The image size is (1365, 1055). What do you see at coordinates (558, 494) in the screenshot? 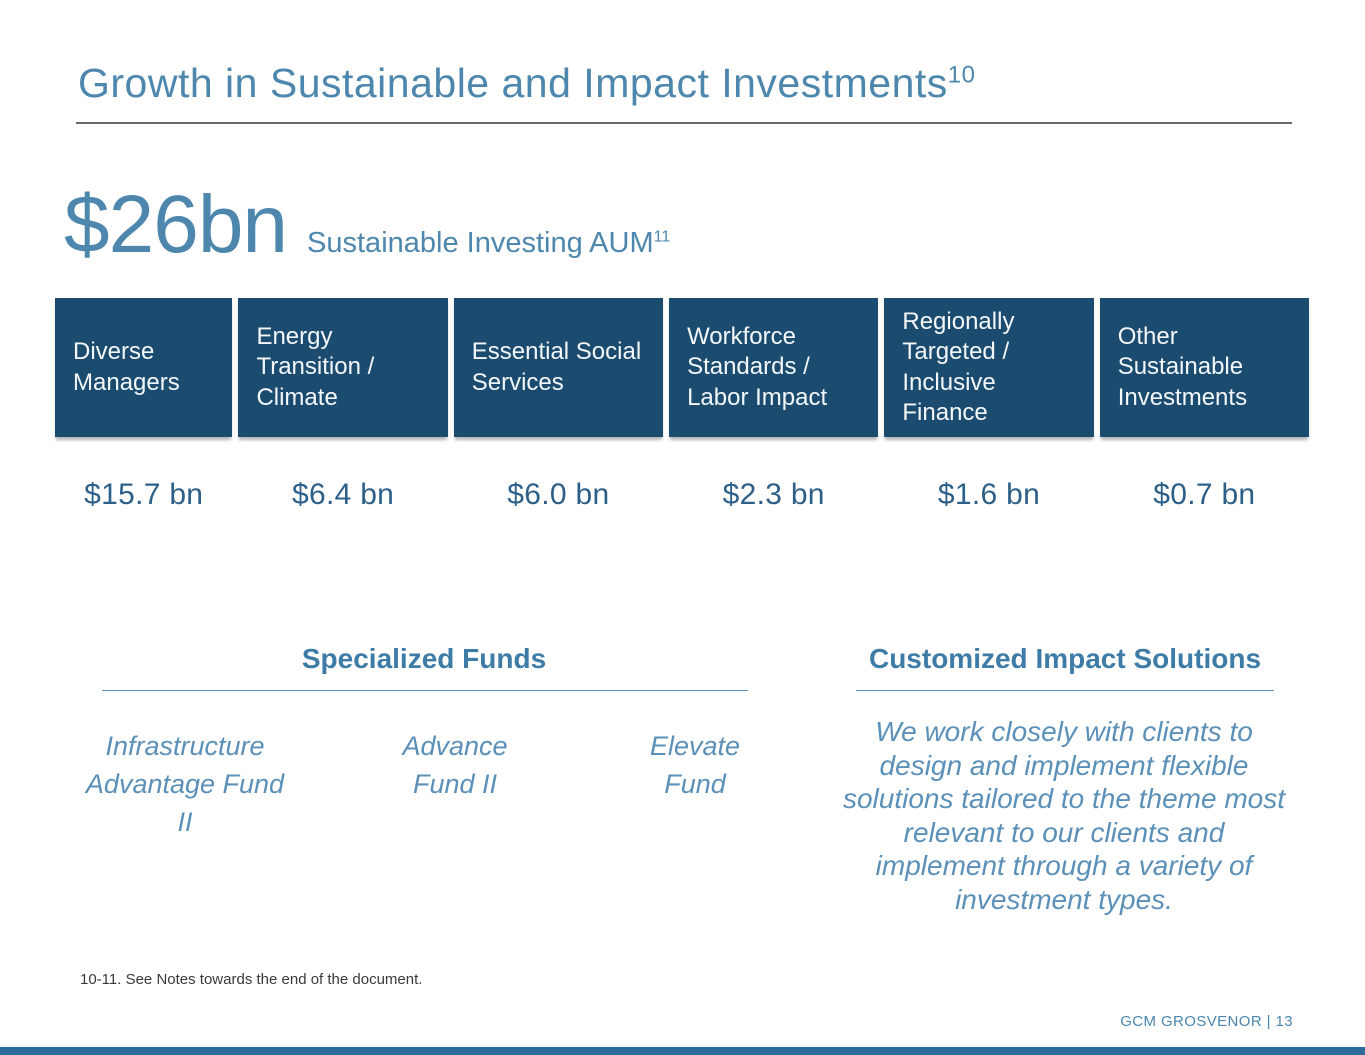
I see `category-value: $6.0 bn` at bounding box center [558, 494].